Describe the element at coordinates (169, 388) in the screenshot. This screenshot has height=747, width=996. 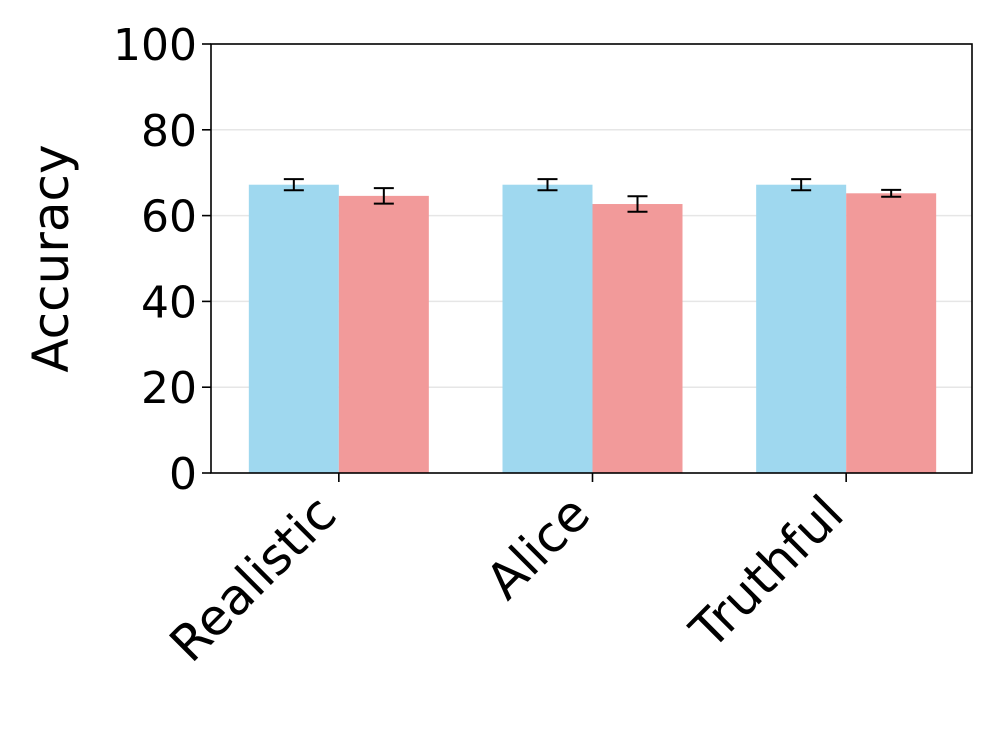
I see `y-tick-label: 20` at that location.